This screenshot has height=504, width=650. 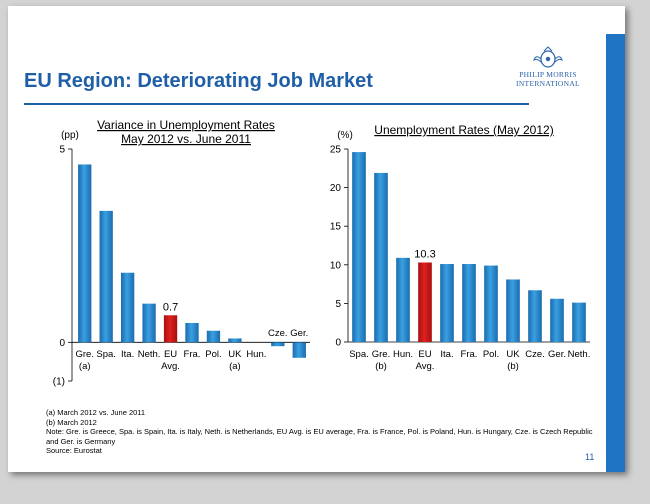 What do you see at coordinates (84, 354) in the screenshot?
I see `variance-category-label: Gre.` at bounding box center [84, 354].